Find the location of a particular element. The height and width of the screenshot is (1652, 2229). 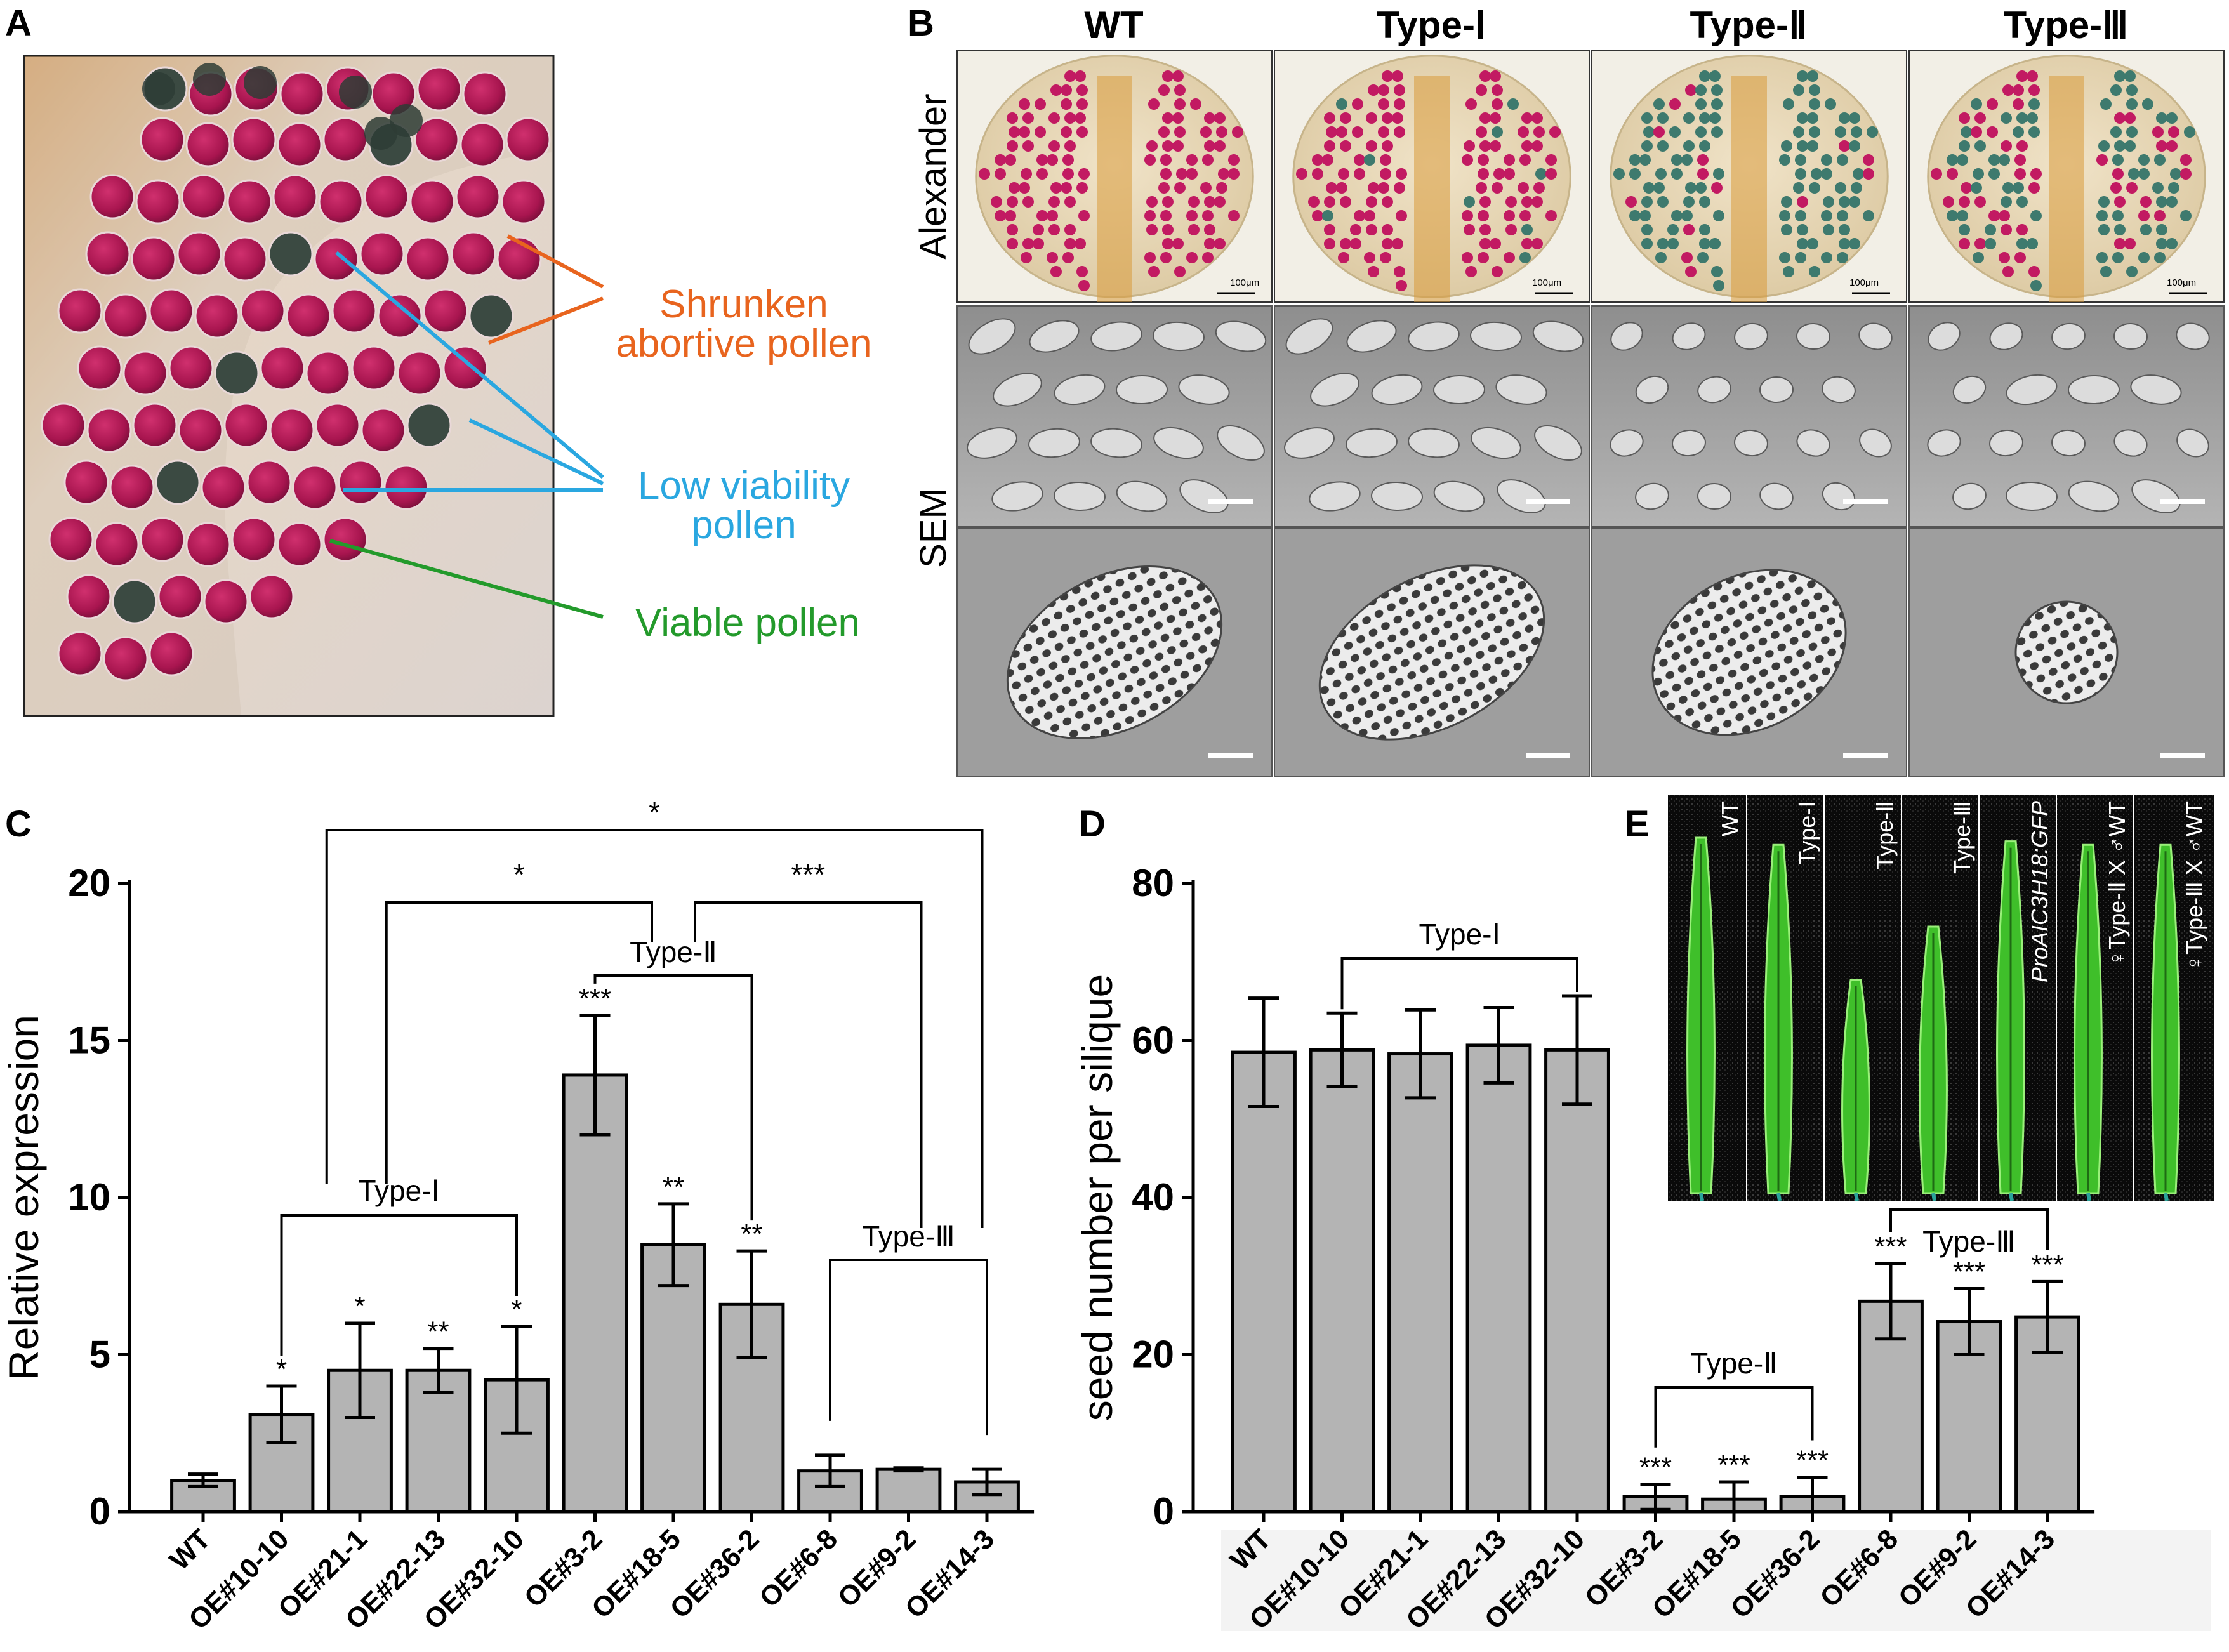

silique-label-cross-type-2: ♀Type-Ⅱ X ♂WT is located at coordinates (2117, 884).